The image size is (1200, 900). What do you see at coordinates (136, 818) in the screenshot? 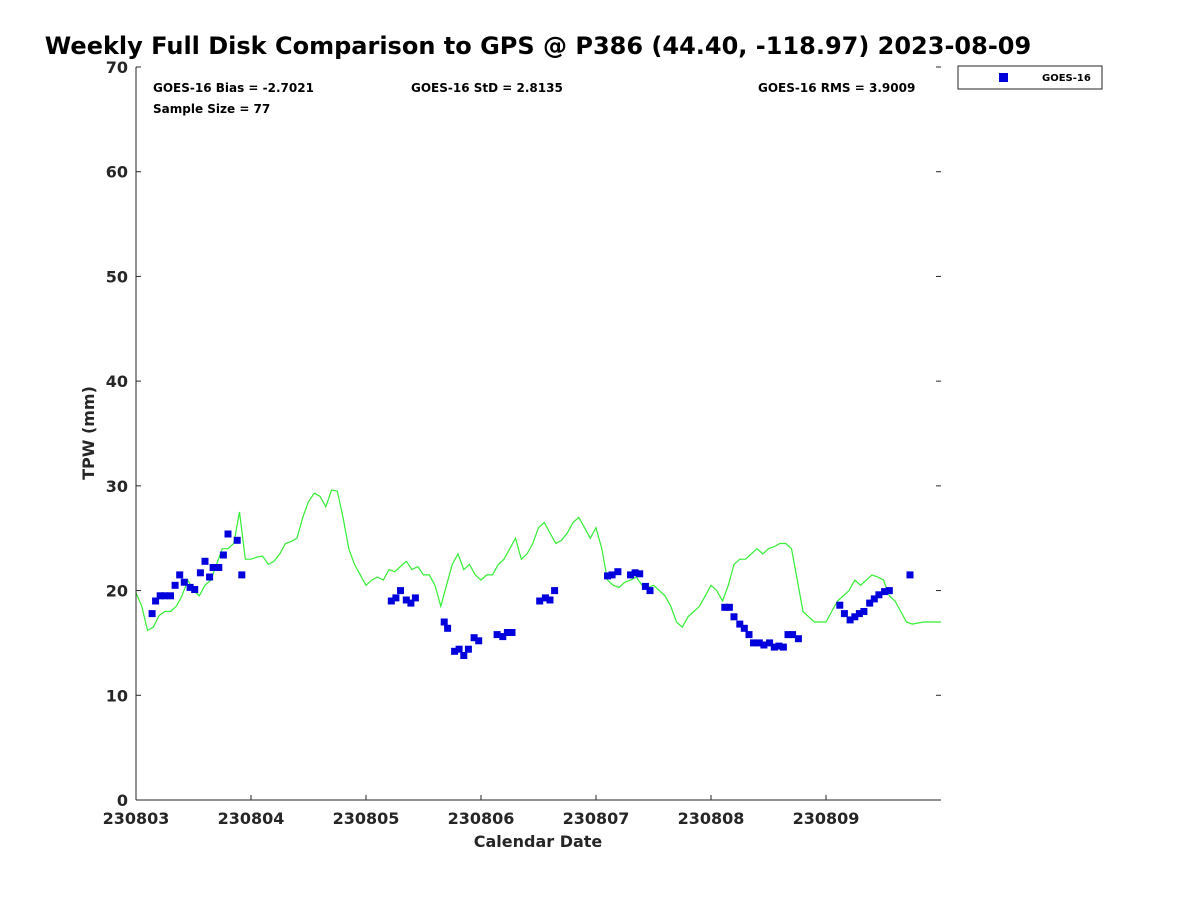
I see `x-tick-label: 230803` at bounding box center [136, 818].